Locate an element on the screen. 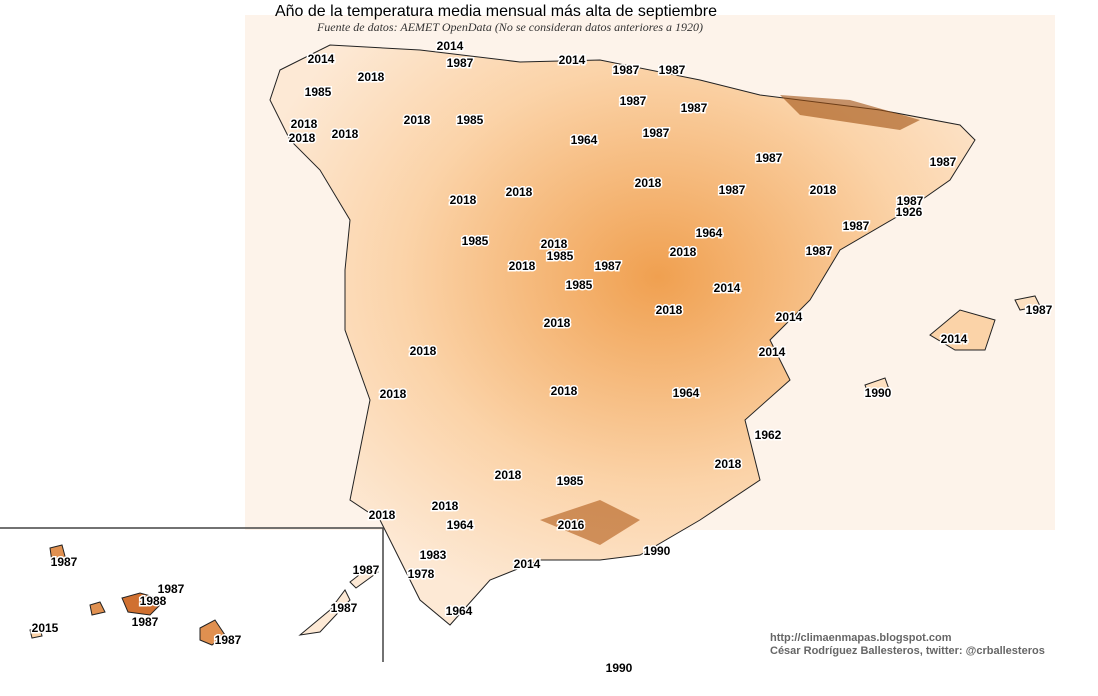 Image resolution: width=1098 pixels, height=696 pixels. sierra-nevada is located at coordinates (590, 522).